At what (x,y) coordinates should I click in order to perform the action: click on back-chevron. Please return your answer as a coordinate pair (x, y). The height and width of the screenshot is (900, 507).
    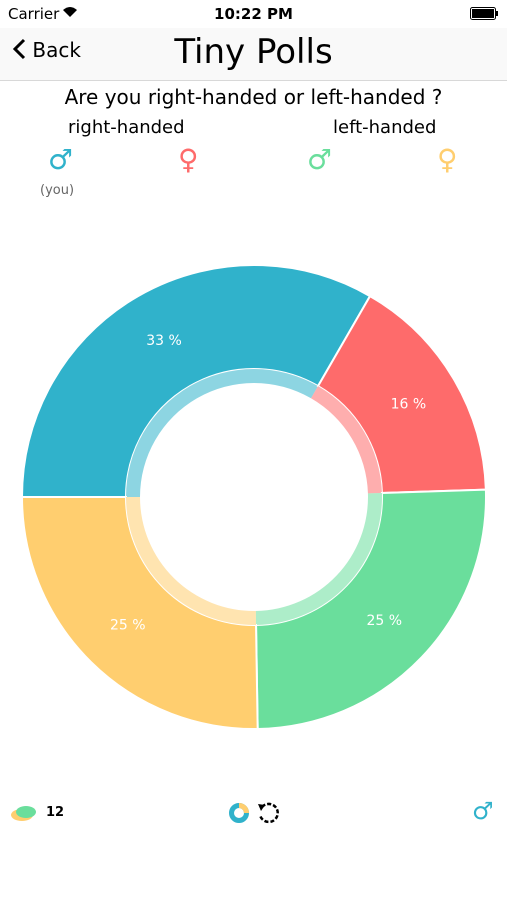
    Looking at the image, I should click on (19, 49).